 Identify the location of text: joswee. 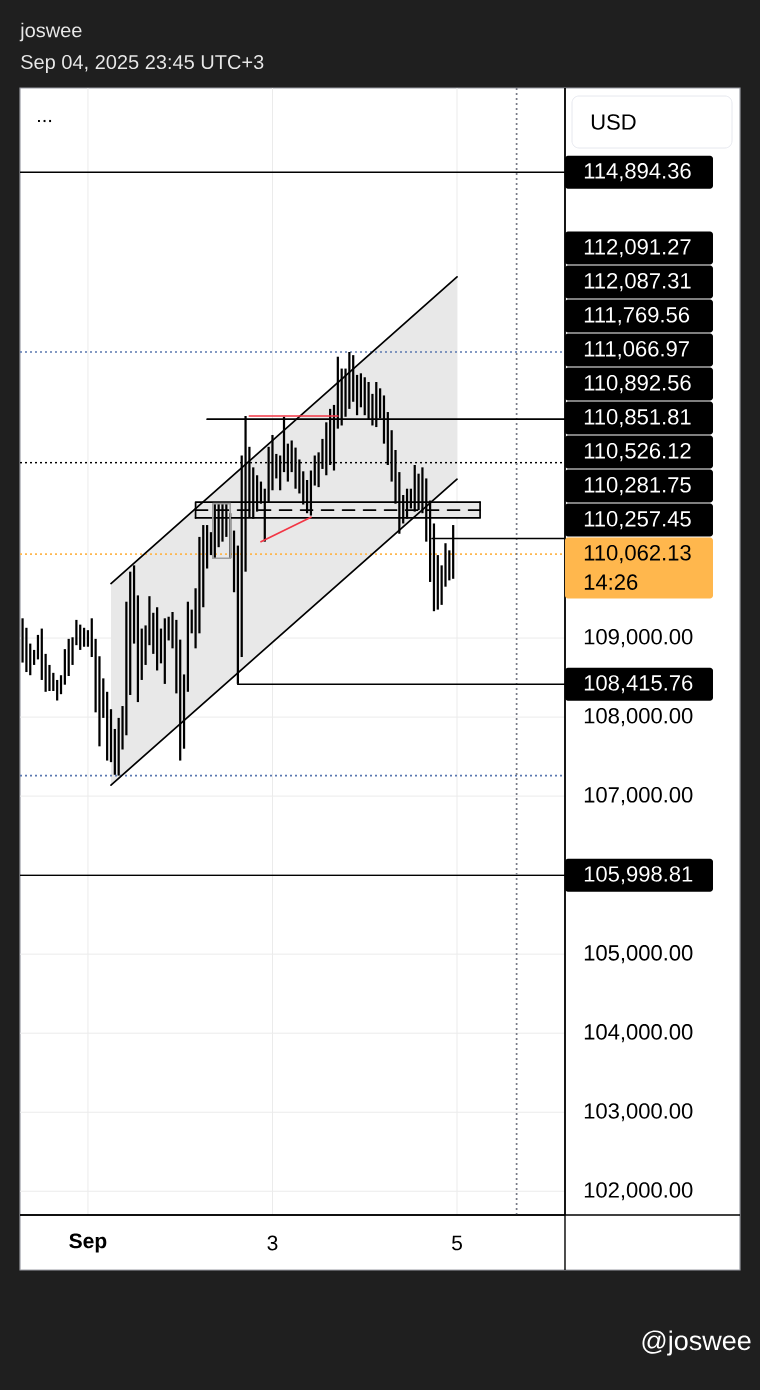
(50, 32).